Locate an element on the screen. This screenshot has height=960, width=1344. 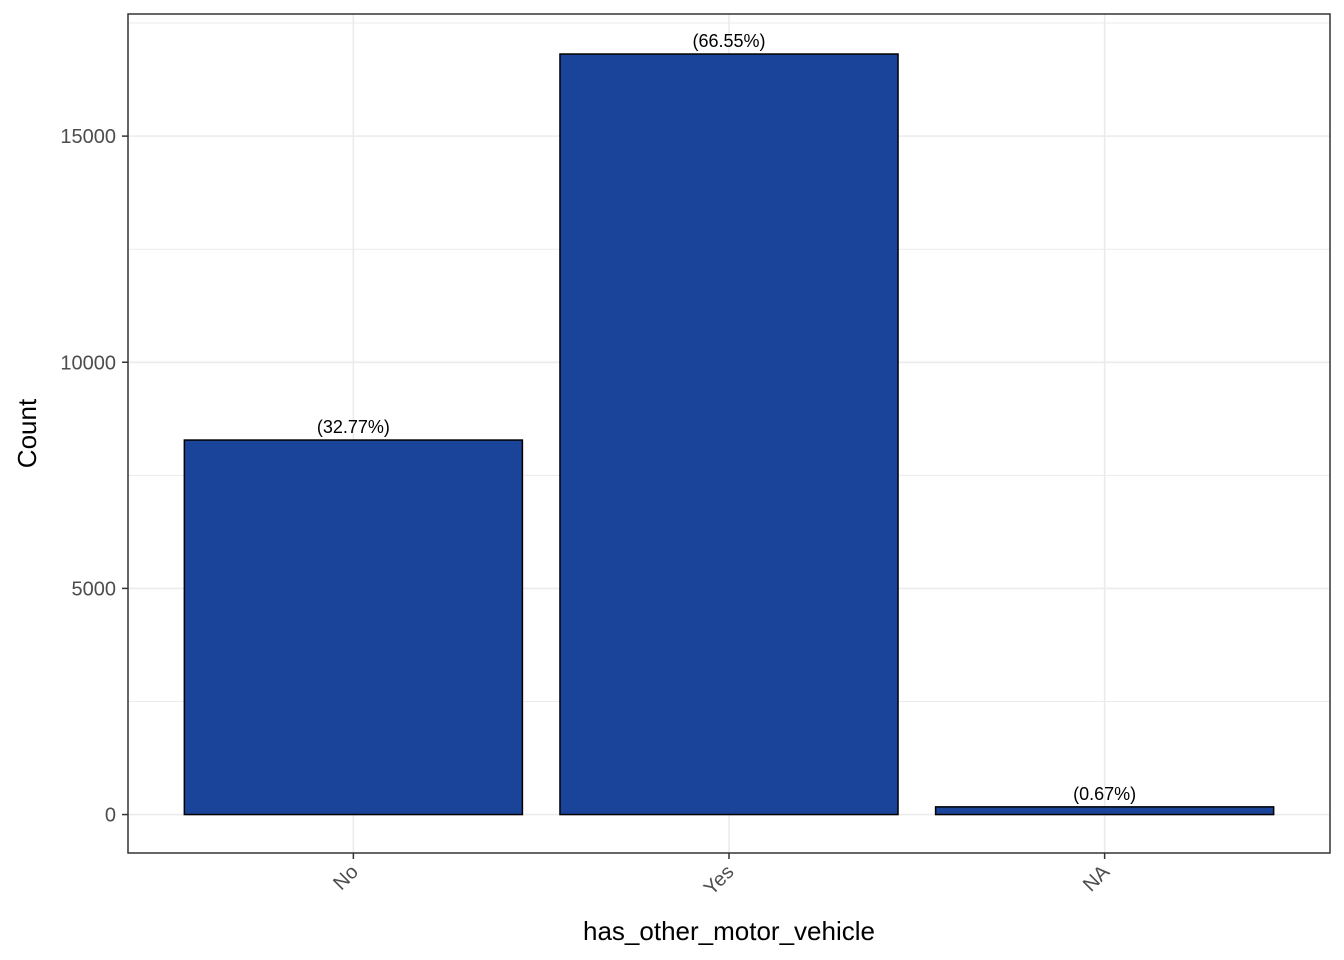
y-tick-label: 0 is located at coordinates (110, 816).